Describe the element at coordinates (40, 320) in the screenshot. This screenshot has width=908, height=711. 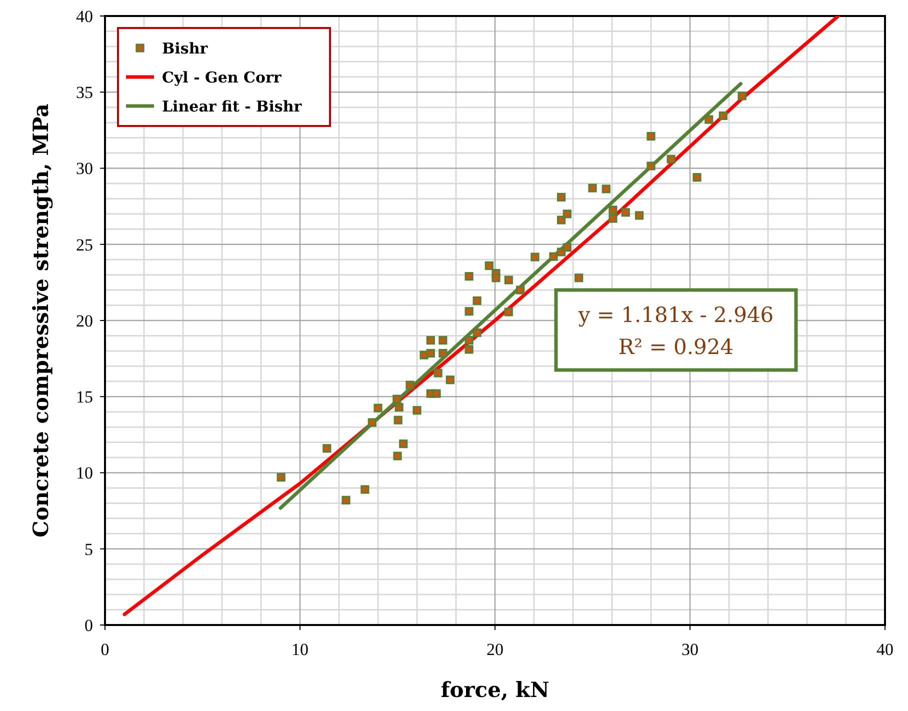
I see `y-axis-title: Concrete compressive strength, MPa` at that location.